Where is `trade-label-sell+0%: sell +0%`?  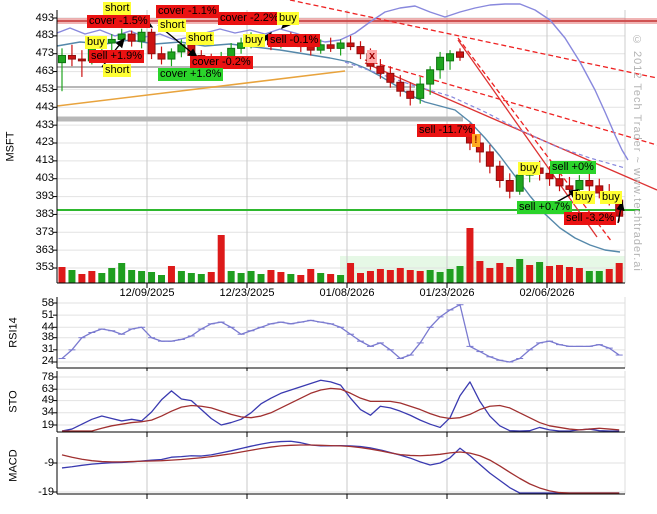
trade-label-sell+0%: sell +0% is located at coordinates (573, 167).